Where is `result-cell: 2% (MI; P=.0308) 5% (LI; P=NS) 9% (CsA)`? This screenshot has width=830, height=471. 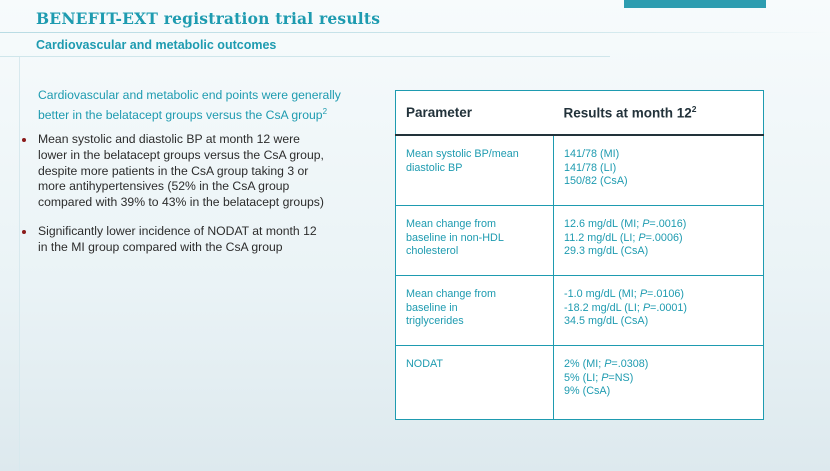 result-cell: 2% (MI; P=.0308) 5% (LI; P=NS) 9% (CsA) is located at coordinates (658, 382).